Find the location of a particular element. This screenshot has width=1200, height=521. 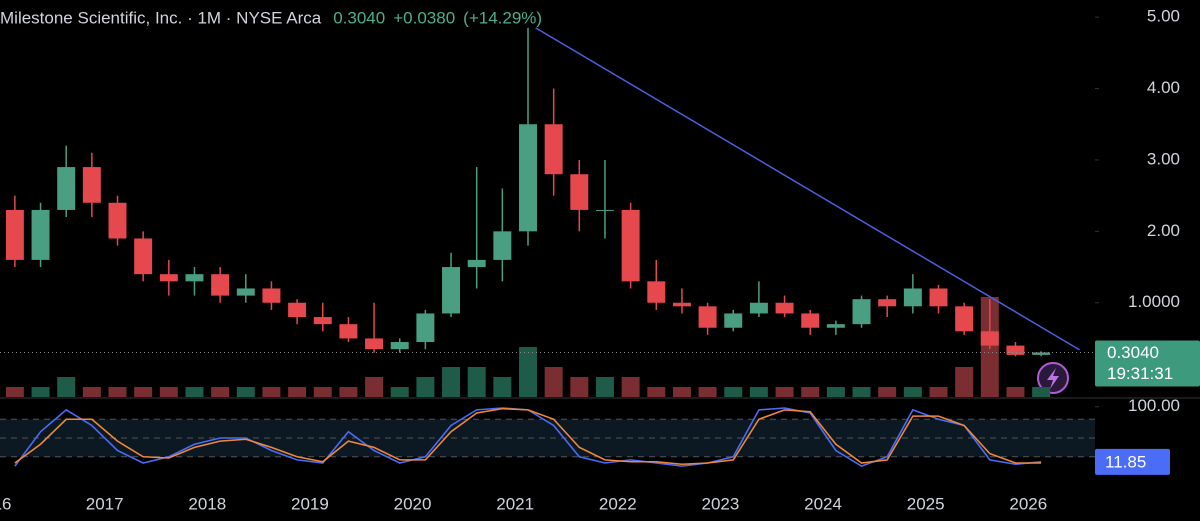

x-tick-label: 2022 is located at coordinates (618, 503).